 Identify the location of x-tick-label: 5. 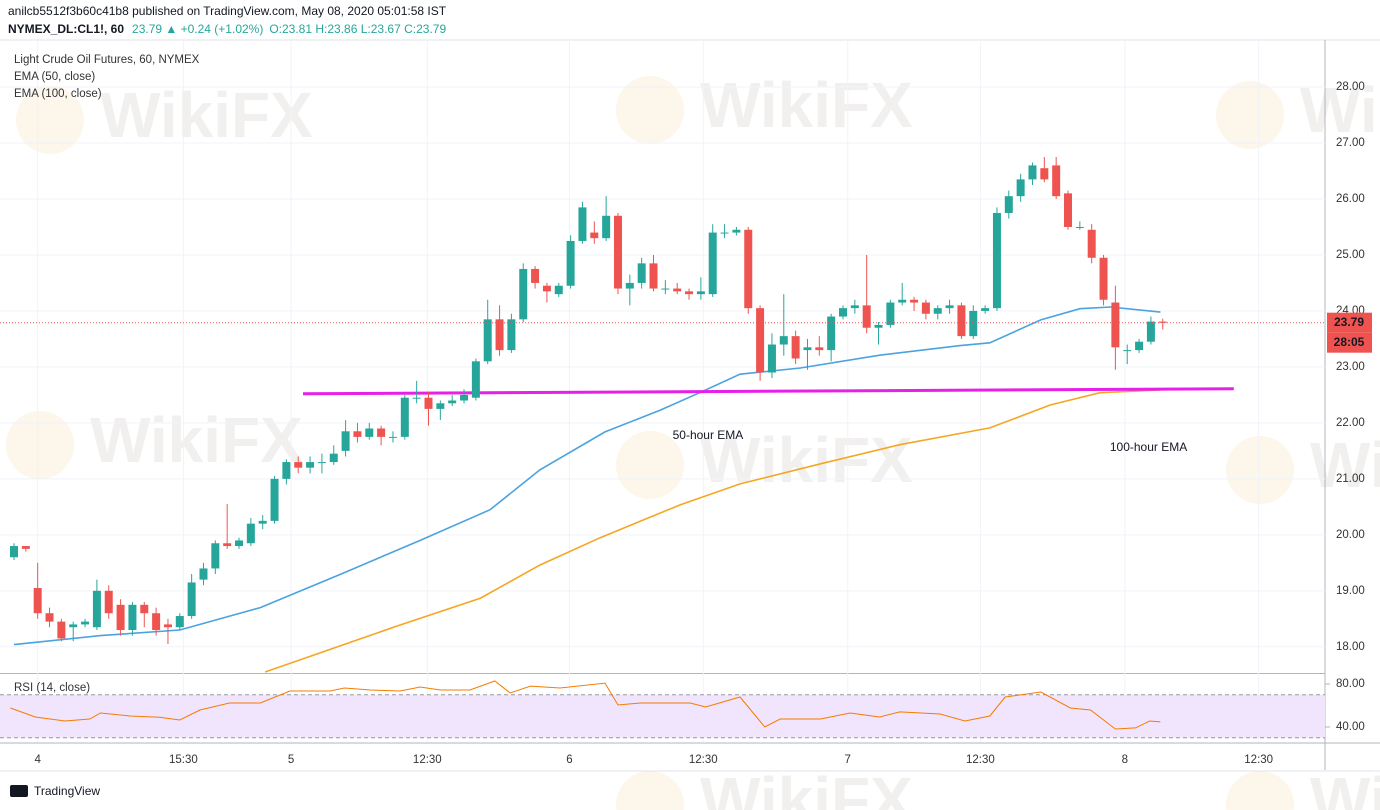
(291, 760).